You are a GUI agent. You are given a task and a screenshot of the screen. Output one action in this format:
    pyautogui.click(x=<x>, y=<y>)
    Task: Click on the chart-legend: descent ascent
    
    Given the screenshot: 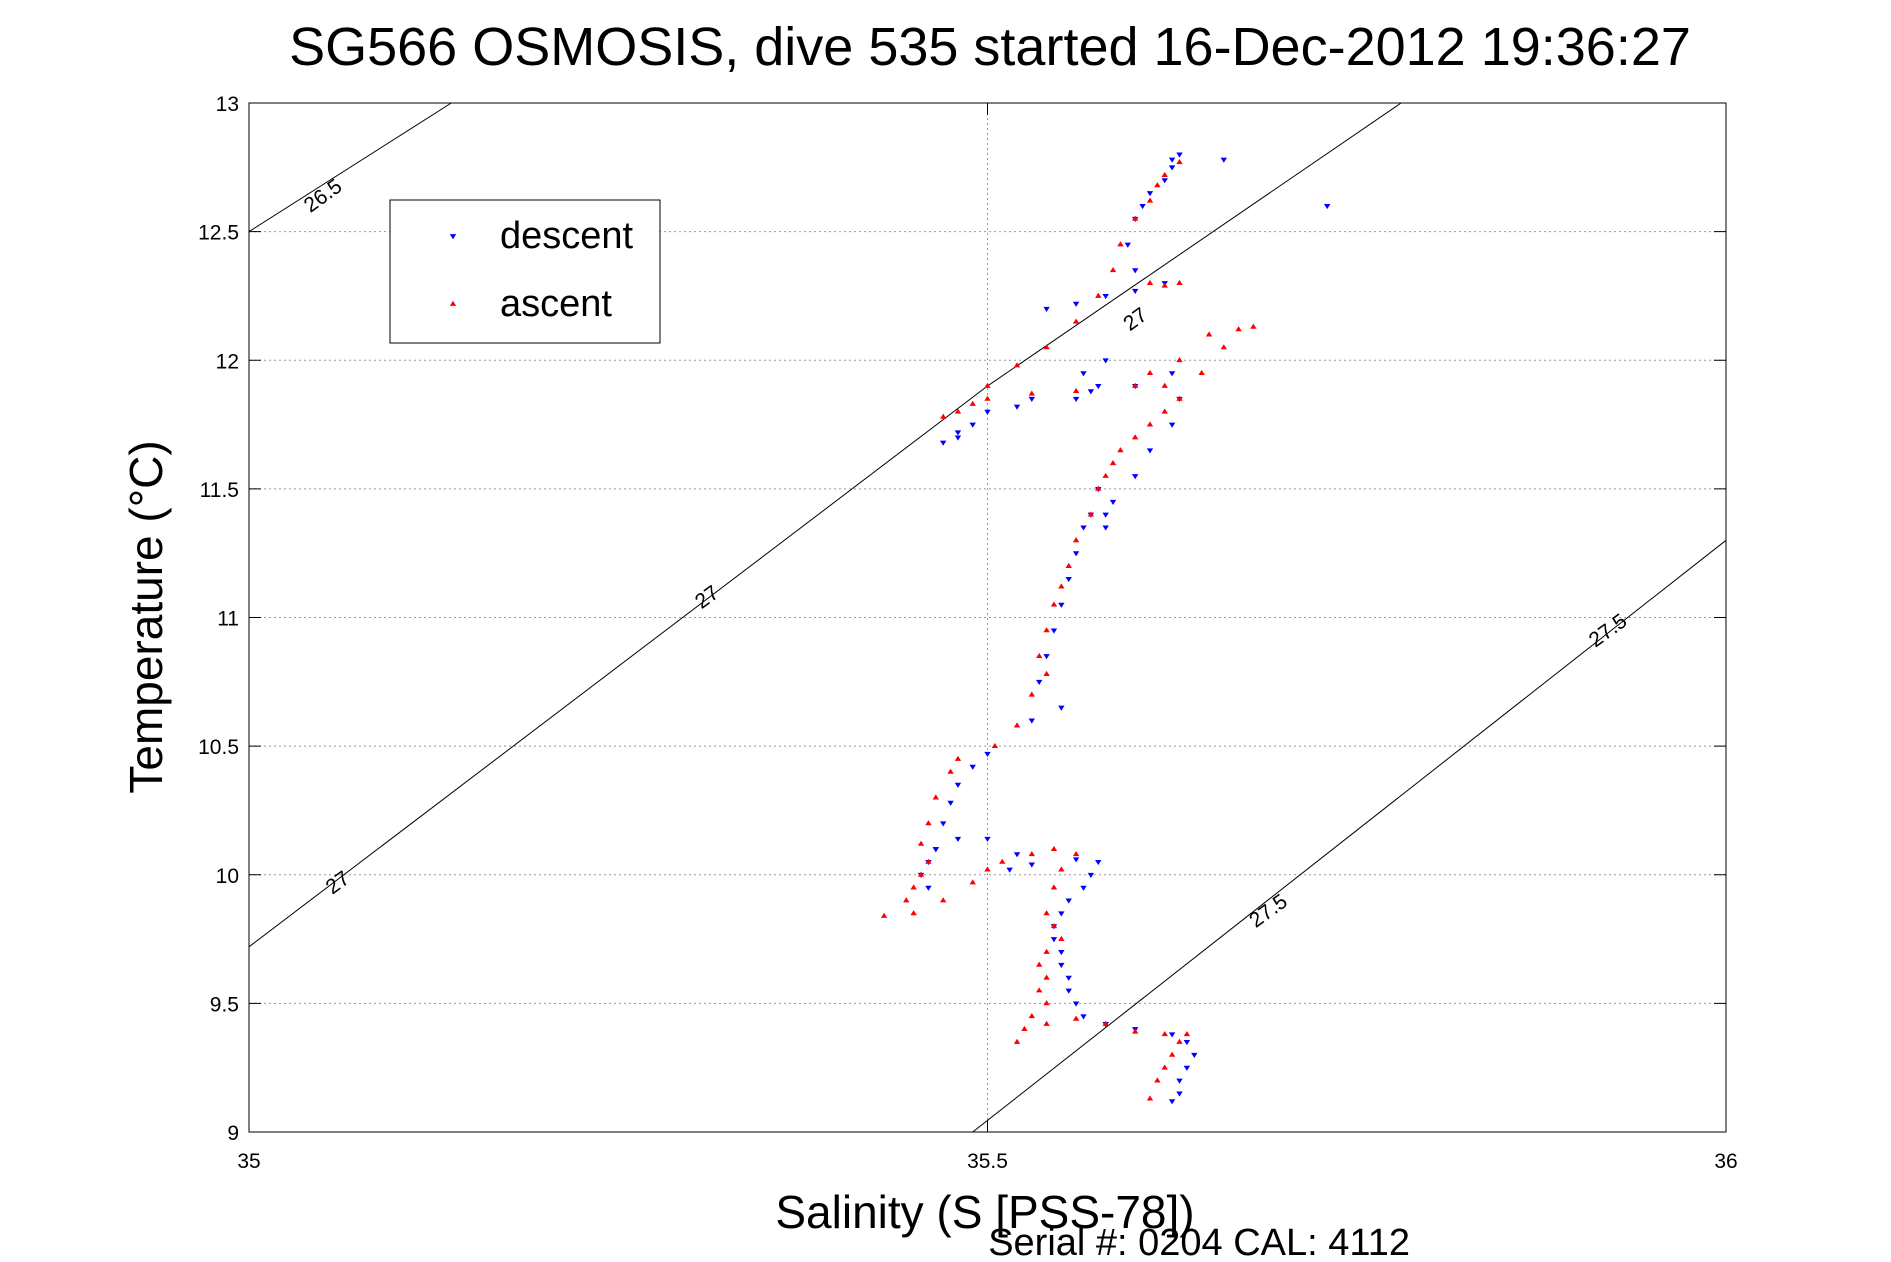 What is the action you would take?
    pyautogui.click(x=525, y=271)
    